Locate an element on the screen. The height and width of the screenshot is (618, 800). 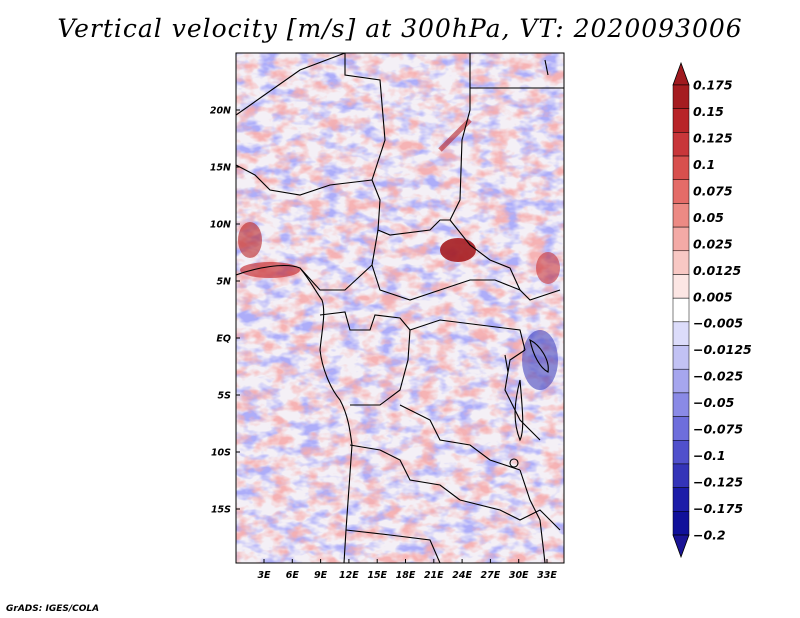
colorbar-label: 0.075 is located at coordinates (713, 190).